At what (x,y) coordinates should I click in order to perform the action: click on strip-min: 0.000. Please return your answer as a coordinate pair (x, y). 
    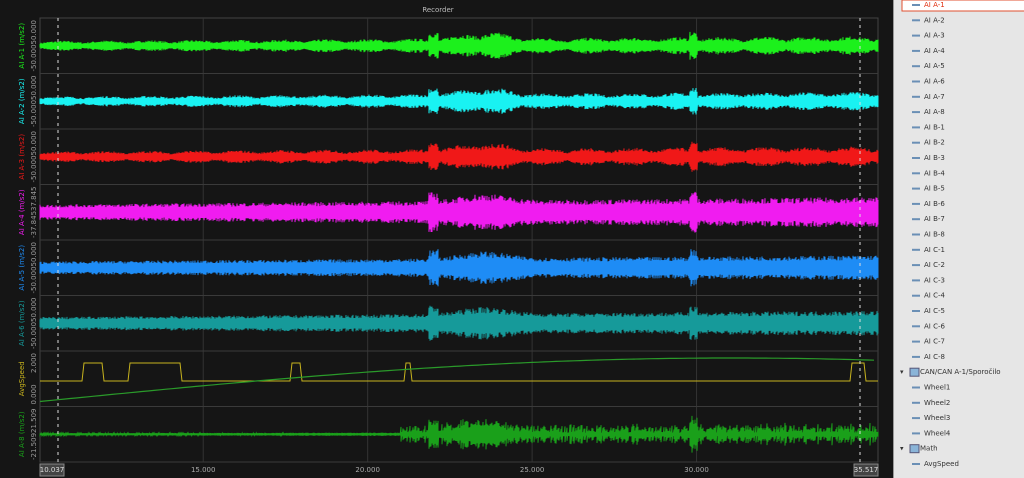
    Looking at the image, I should click on (34, 394).